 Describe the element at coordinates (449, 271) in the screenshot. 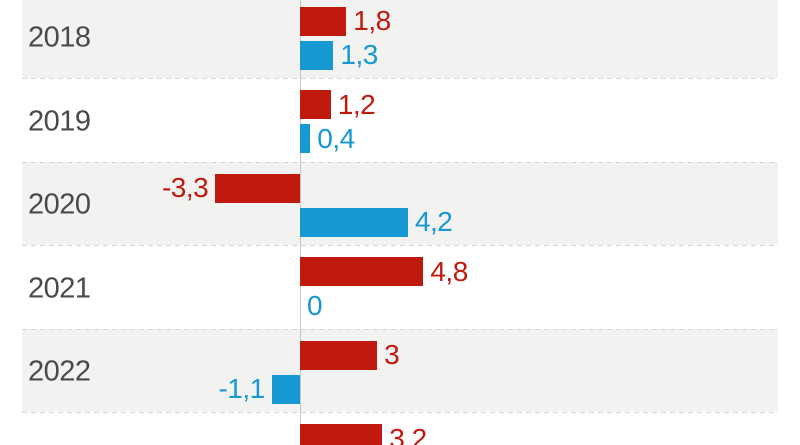

I see `red-series-value-label: 4,8` at that location.